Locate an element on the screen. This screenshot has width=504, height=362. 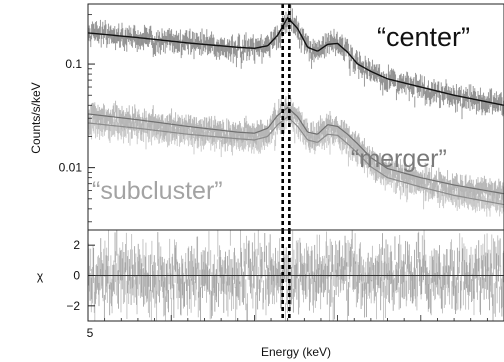
x-axis-label: Energy (keV) is located at coordinates (296, 352).